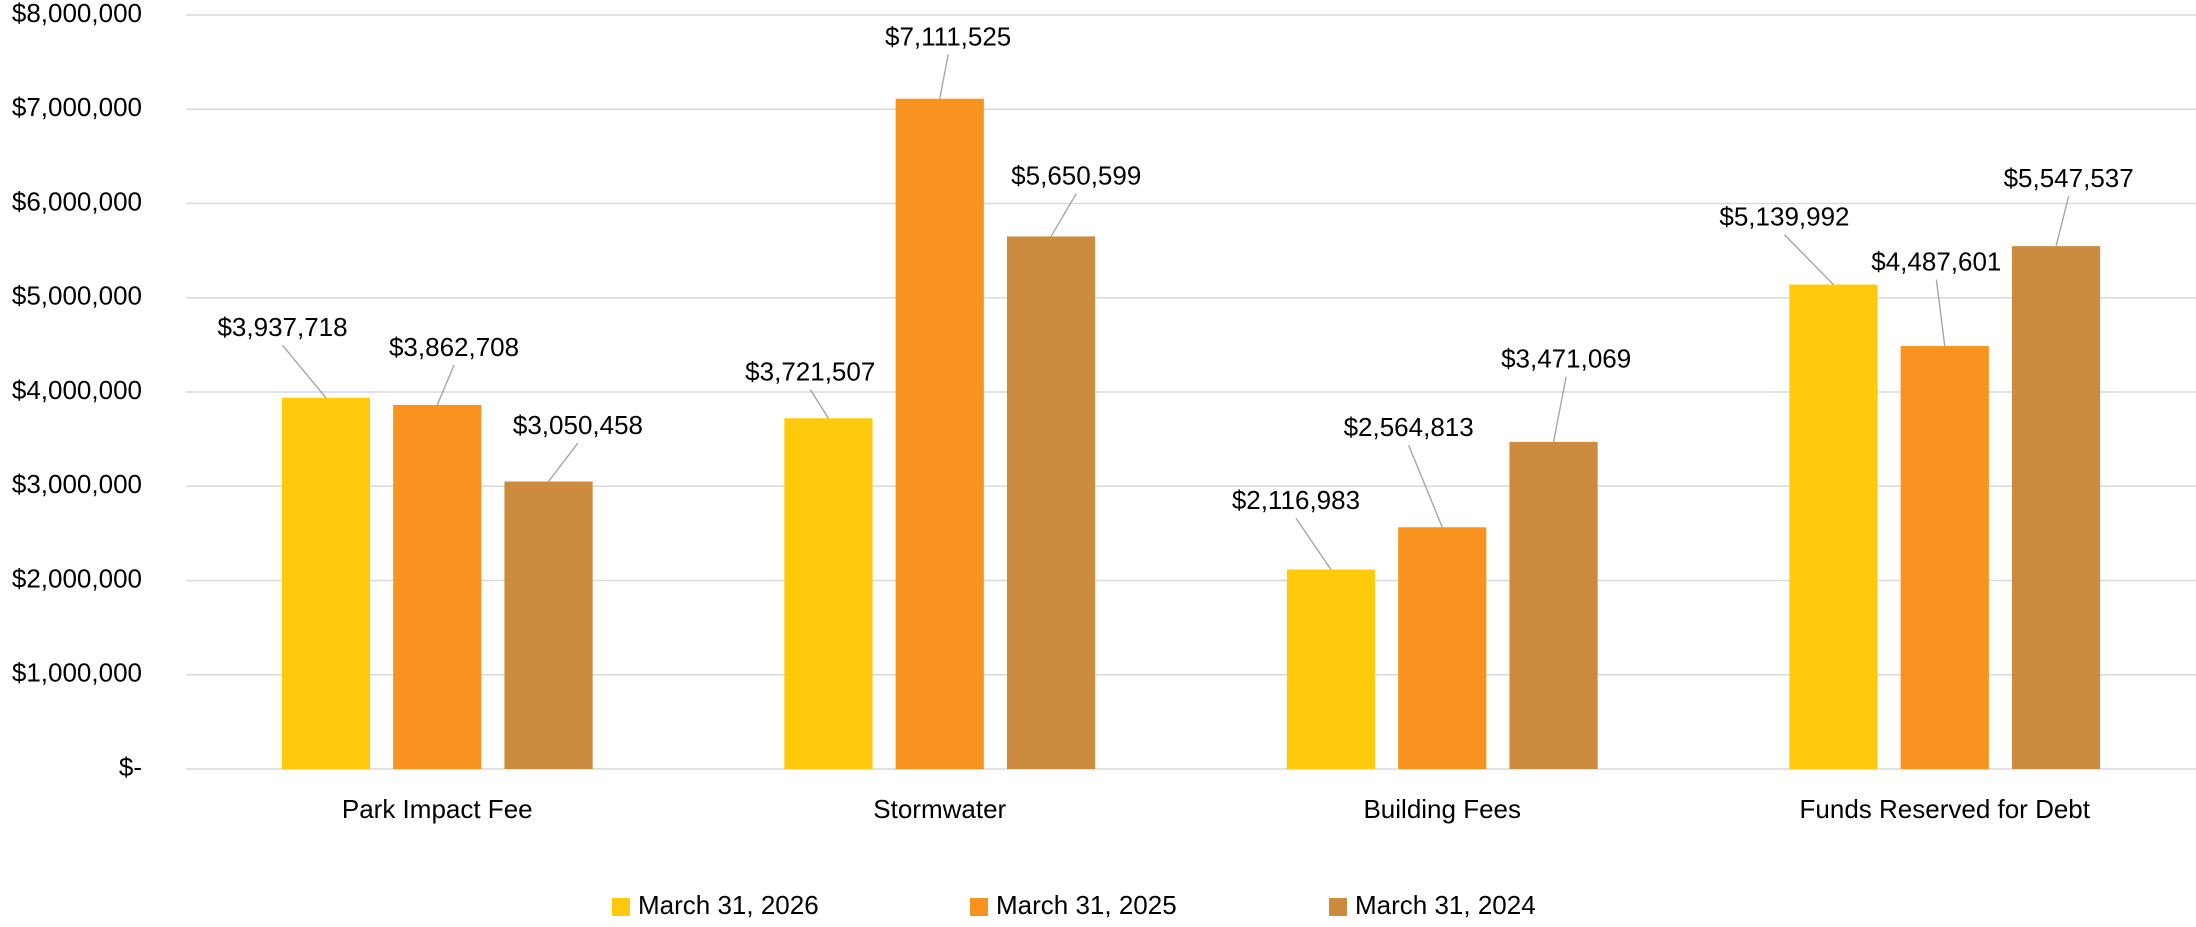 This screenshot has width=2196, height=927. What do you see at coordinates (77, 107) in the screenshot?
I see `y-tick-label: $7,000,000` at bounding box center [77, 107].